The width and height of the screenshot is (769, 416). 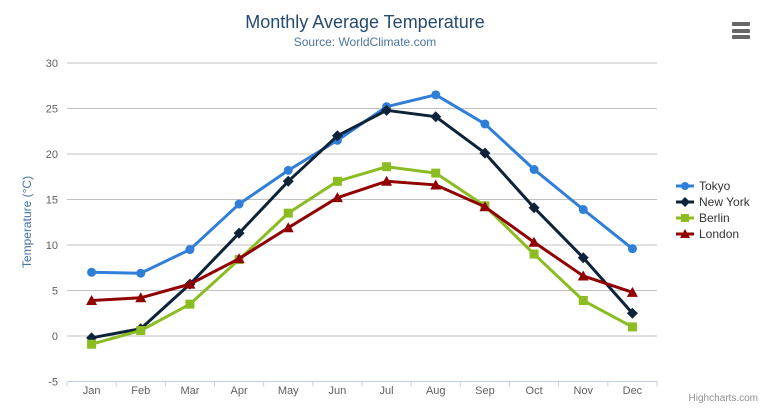 What do you see at coordinates (685, 233) in the screenshot?
I see `legend-marker-triangle-icon` at bounding box center [685, 233].